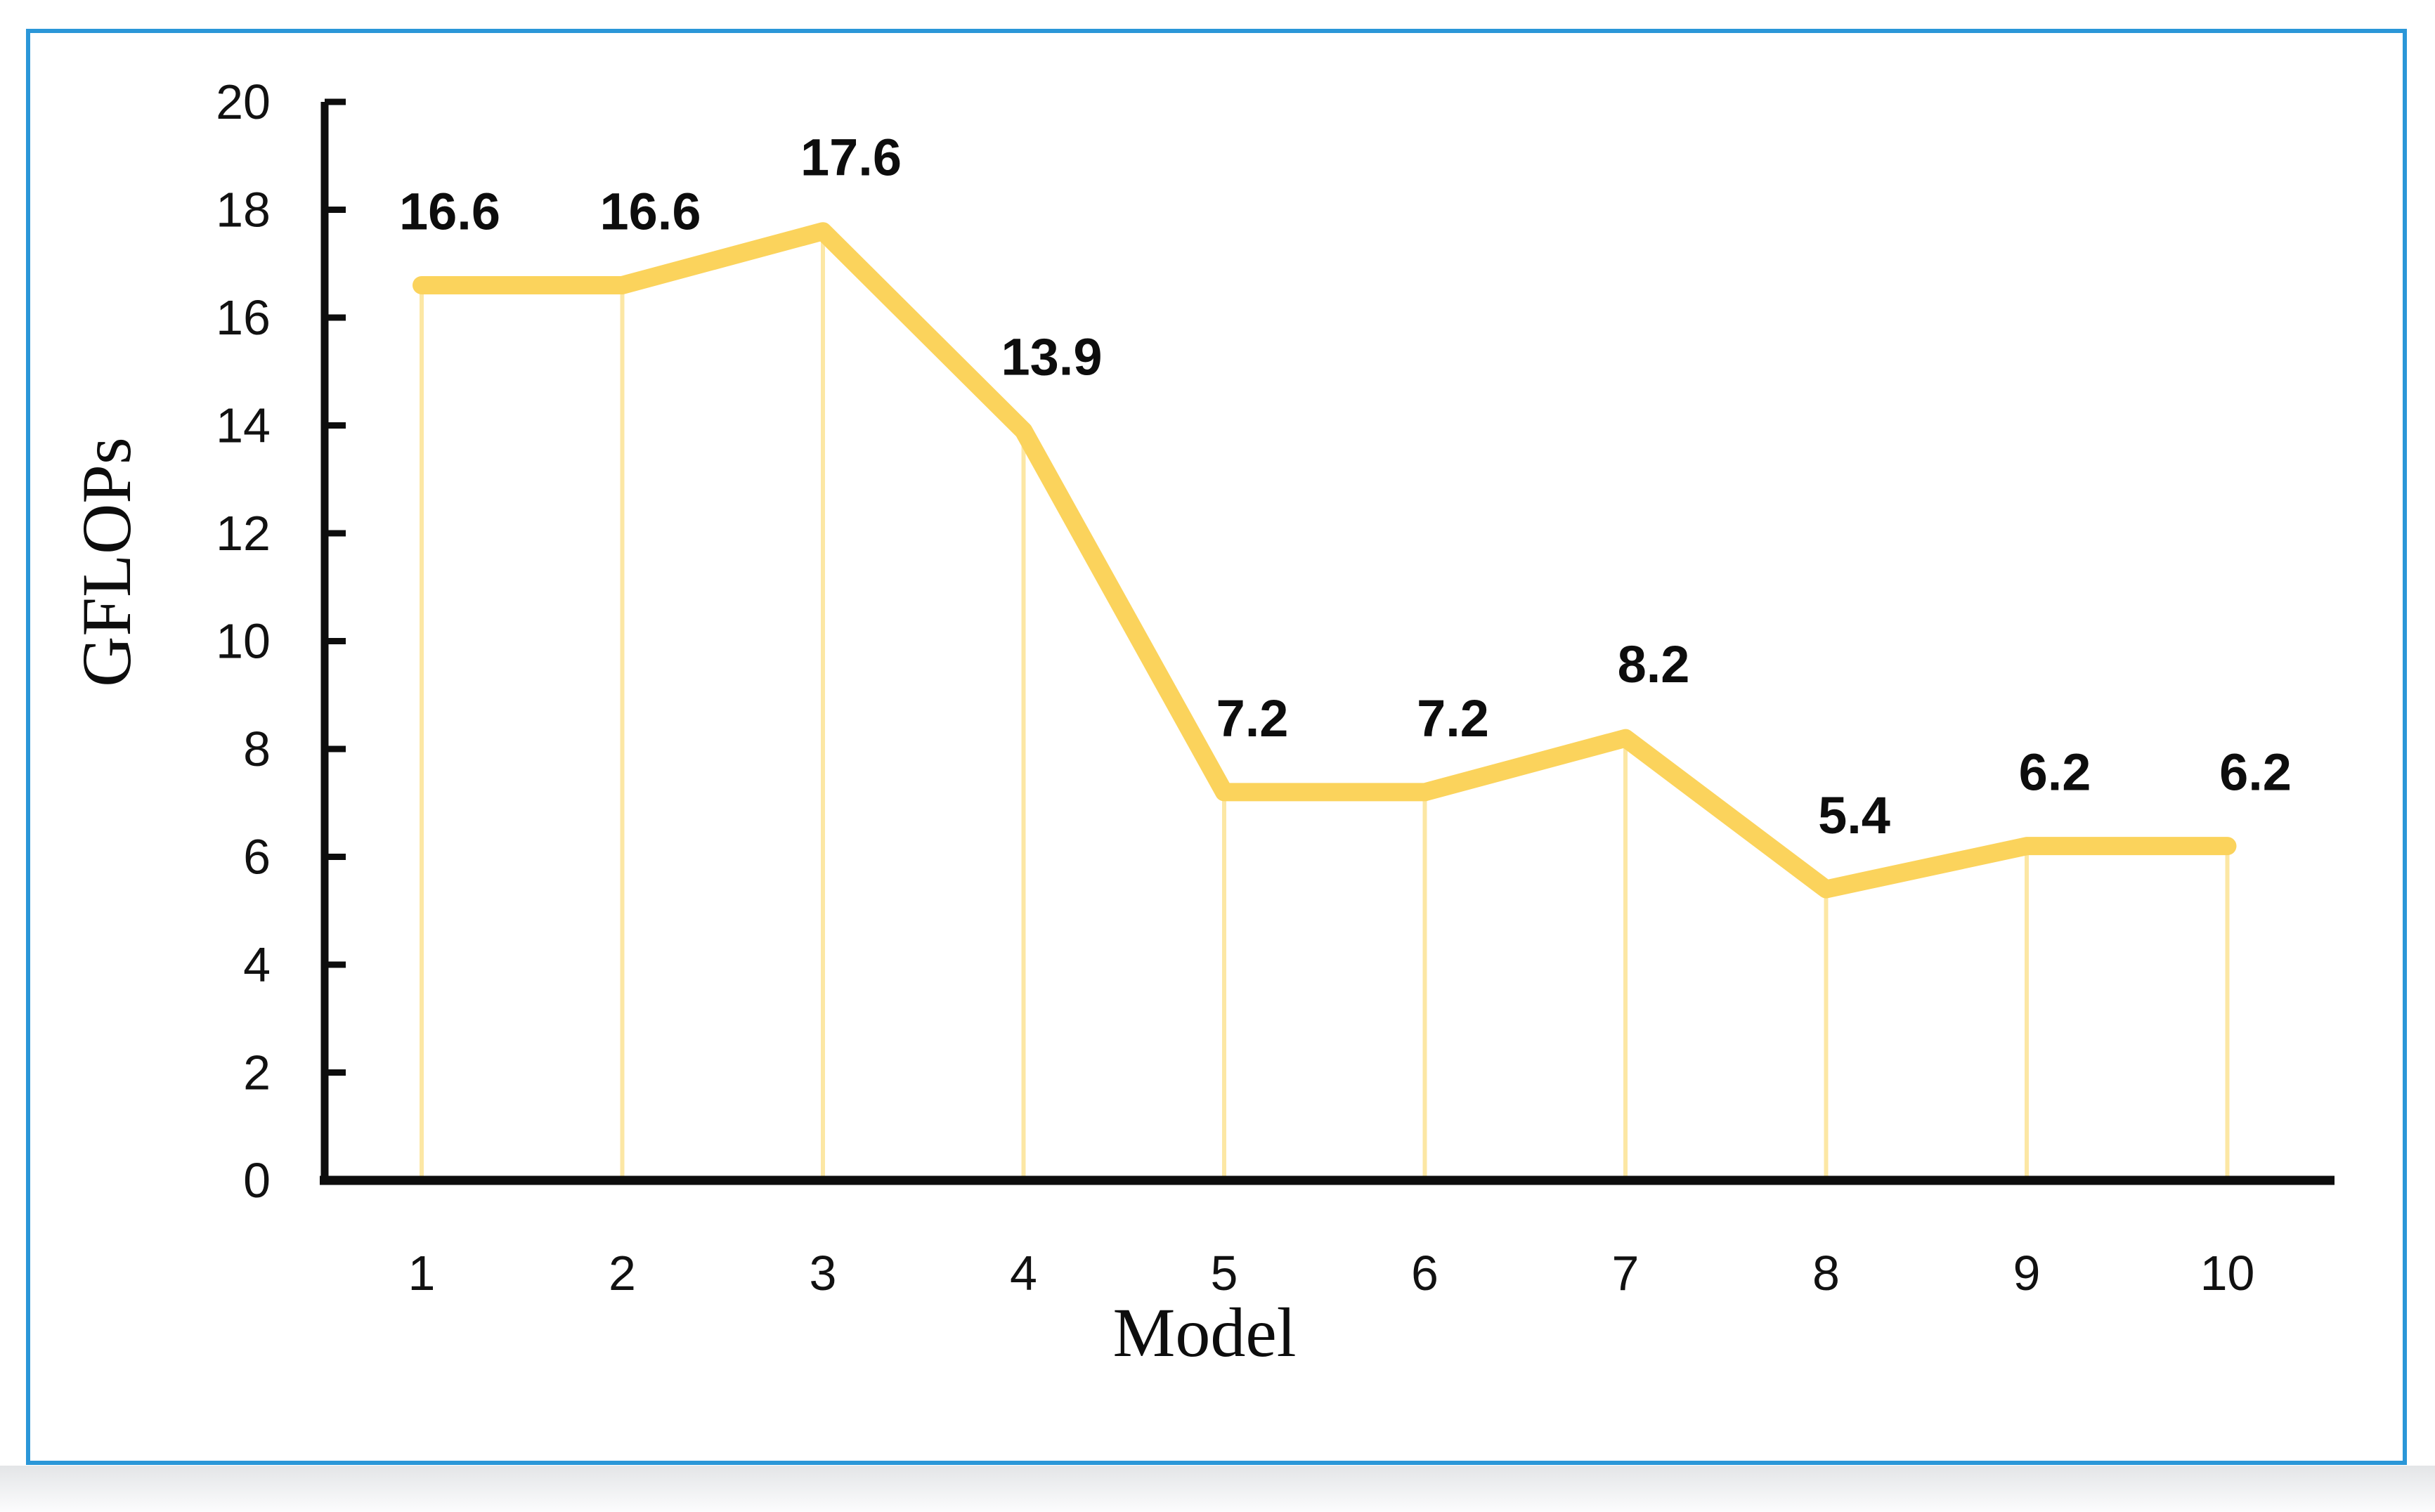 This screenshot has height=1512, width=2435. I want to click on x-tick-label: 9, so click(2027, 1273).